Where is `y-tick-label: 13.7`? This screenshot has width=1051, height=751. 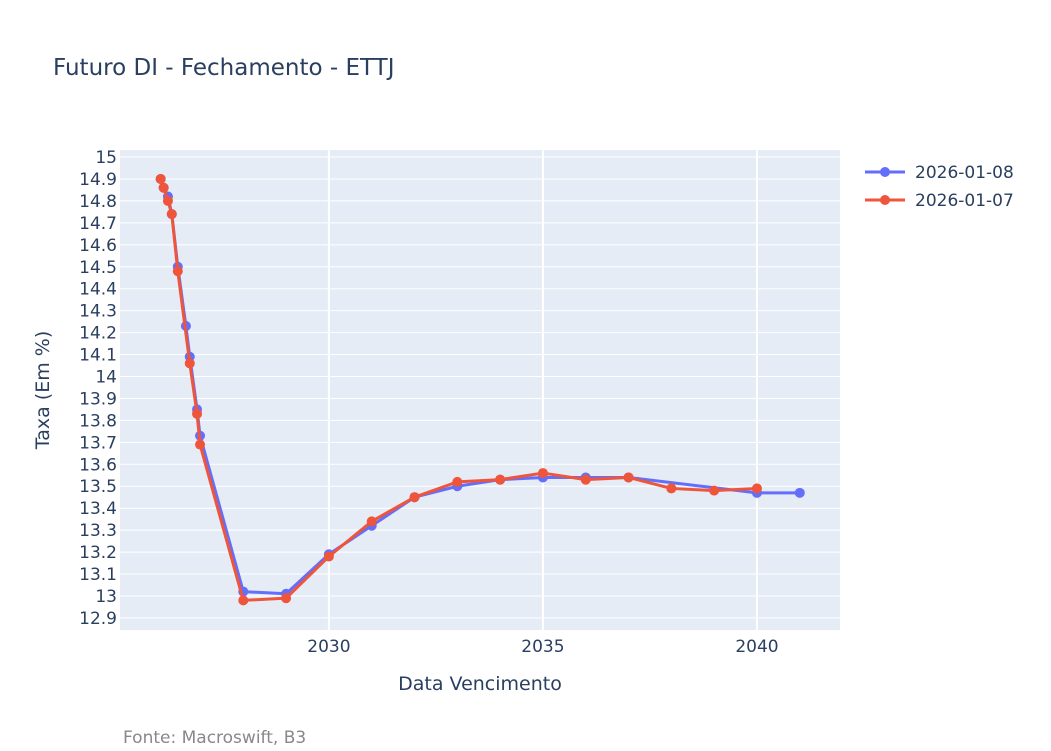
y-tick-label: 13.7 is located at coordinates (98, 443).